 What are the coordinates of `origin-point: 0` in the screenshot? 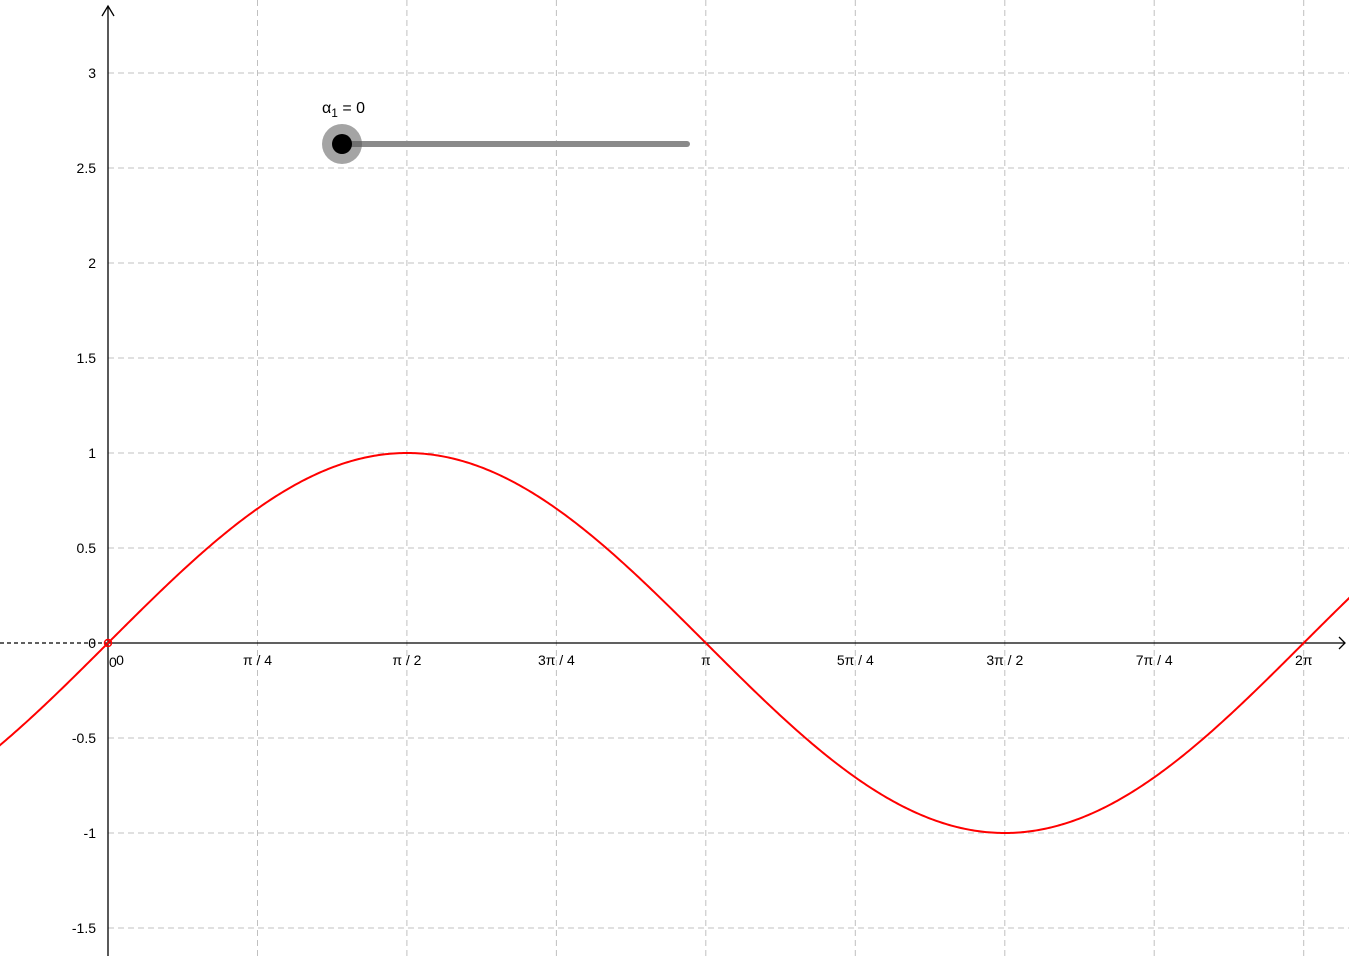 It's located at (110, 654).